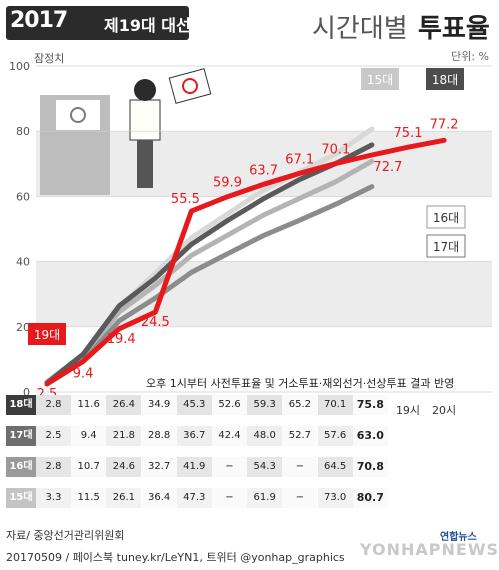 Image resolution: width=499 pixels, height=570 pixels. Describe the element at coordinates (335, 436) in the screenshot. I see `table-cell: 57.6` at that location.